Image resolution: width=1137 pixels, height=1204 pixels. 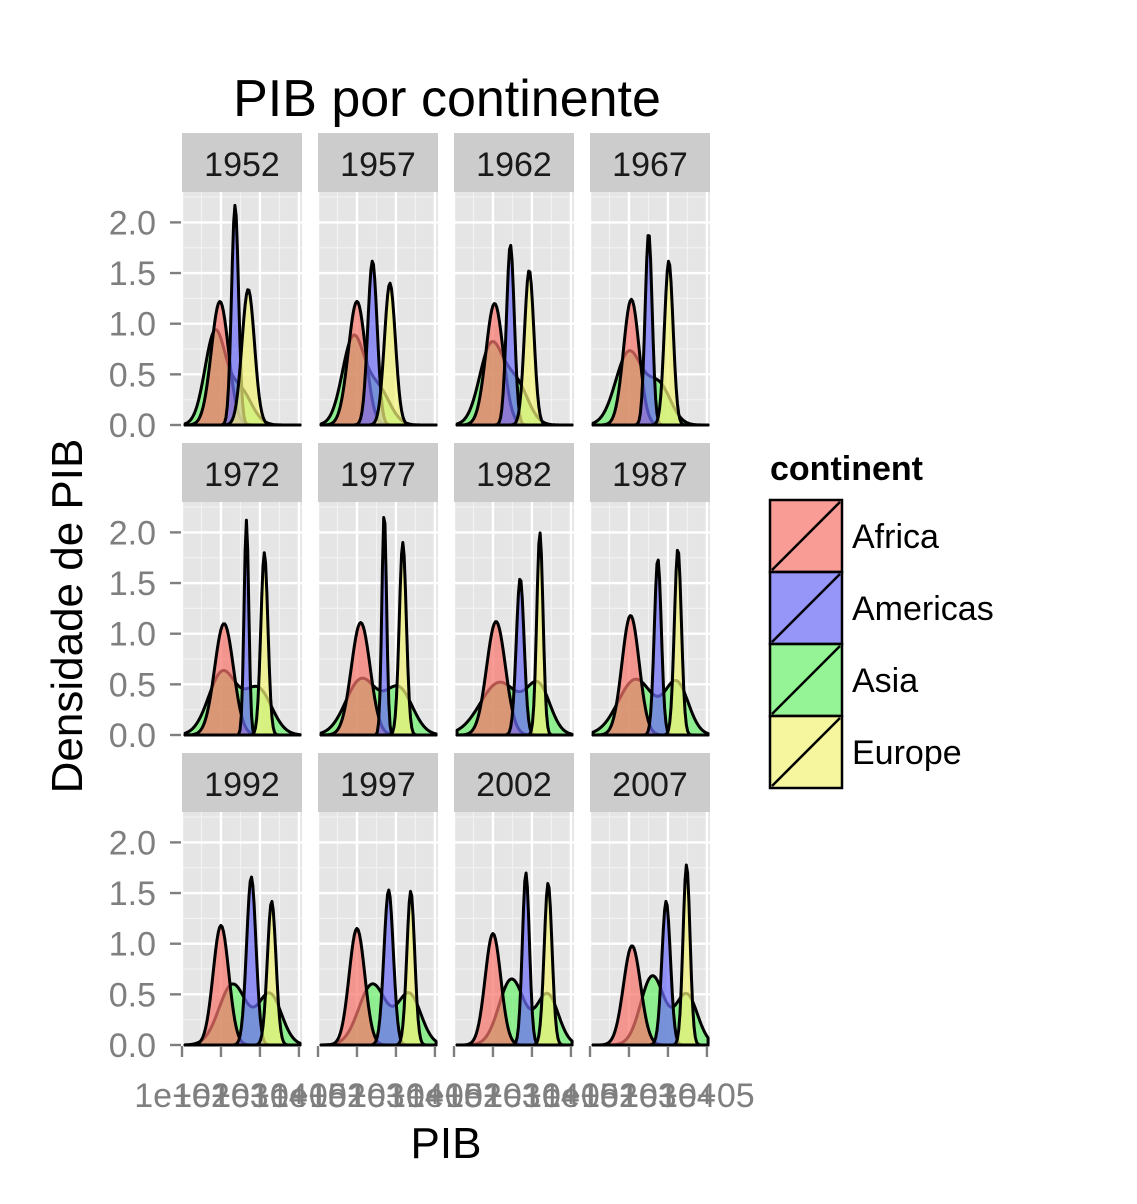 I want to click on facet-panel-1977: 1977, so click(x=377, y=590).